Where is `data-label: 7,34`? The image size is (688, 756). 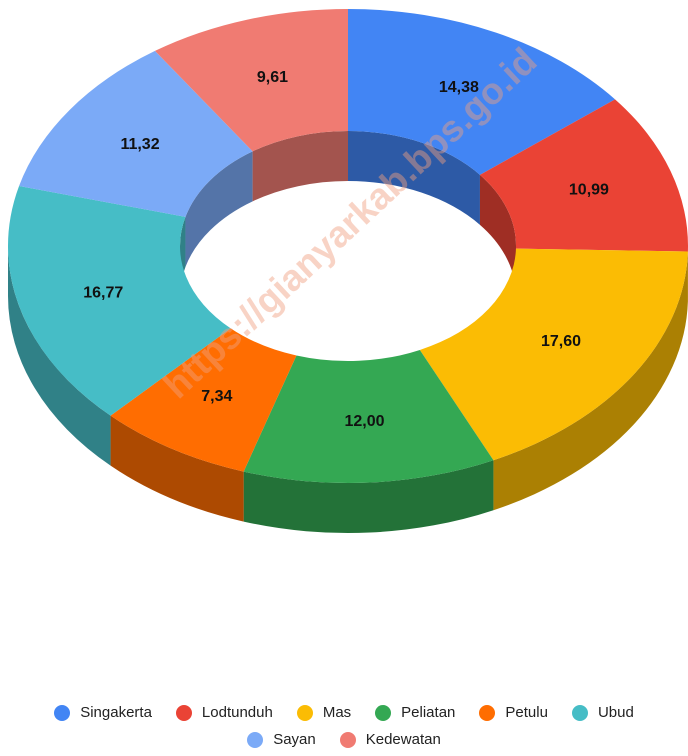 data-label: 7,34 is located at coordinates (216, 396).